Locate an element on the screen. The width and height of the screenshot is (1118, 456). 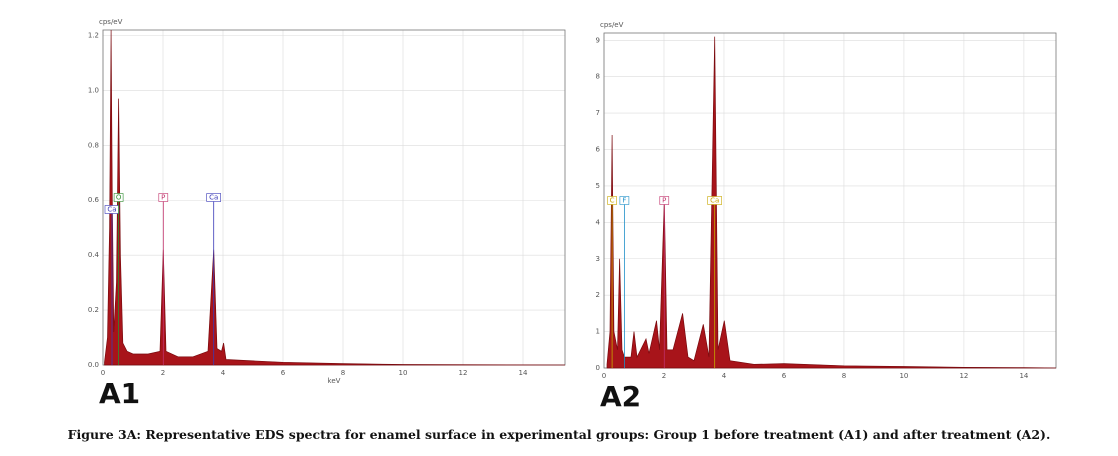
y-tick-label: 9 is located at coordinates (598, 40).